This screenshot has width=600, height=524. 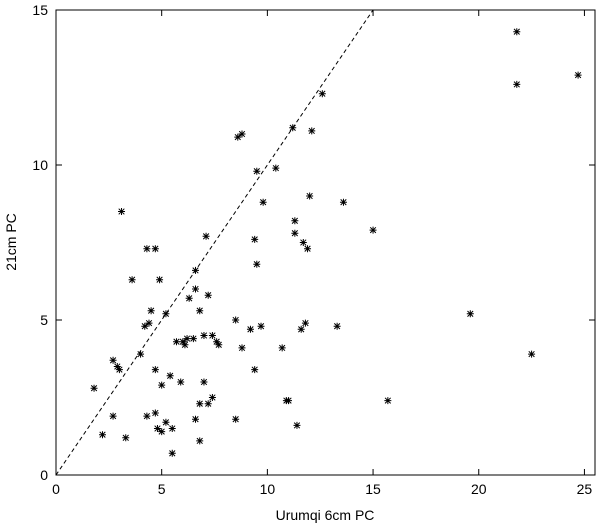 I want to click on y-tick-label: 10, so click(x=40, y=165).